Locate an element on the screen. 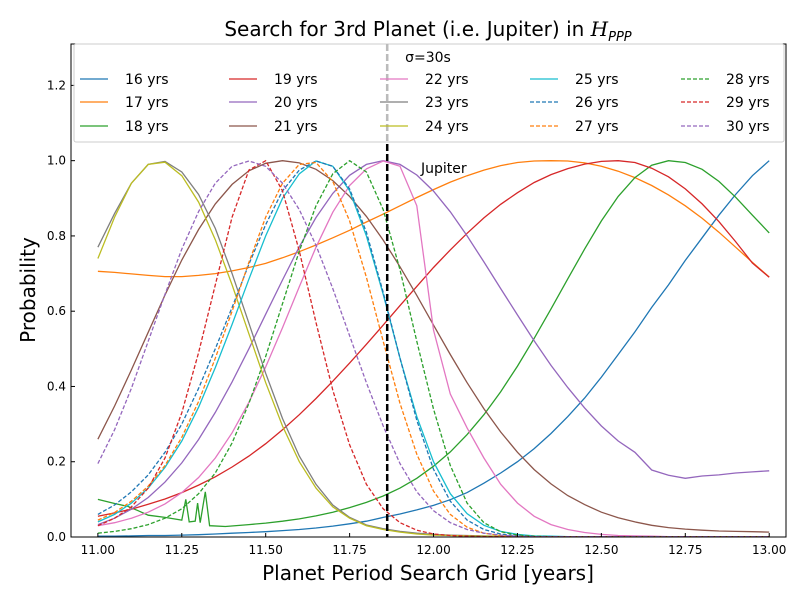 The width and height of the screenshot is (800, 600). legend-label-16-yrs: 16 yrs is located at coordinates (147, 80).